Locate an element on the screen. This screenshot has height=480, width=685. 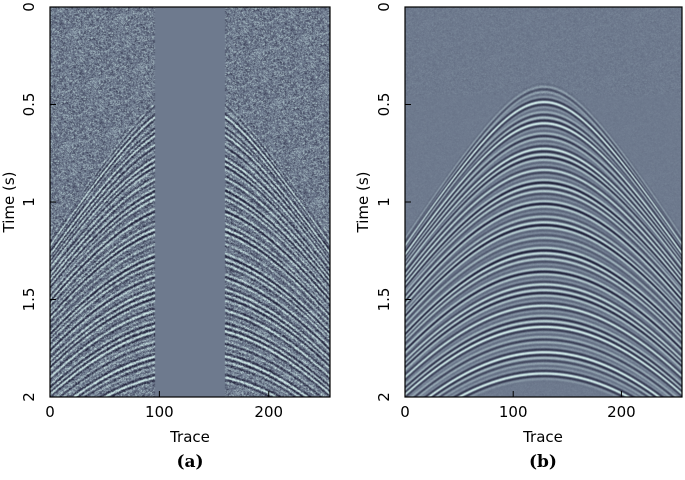
y-tick-label-b-3: 1.5 is located at coordinates (384, 300).